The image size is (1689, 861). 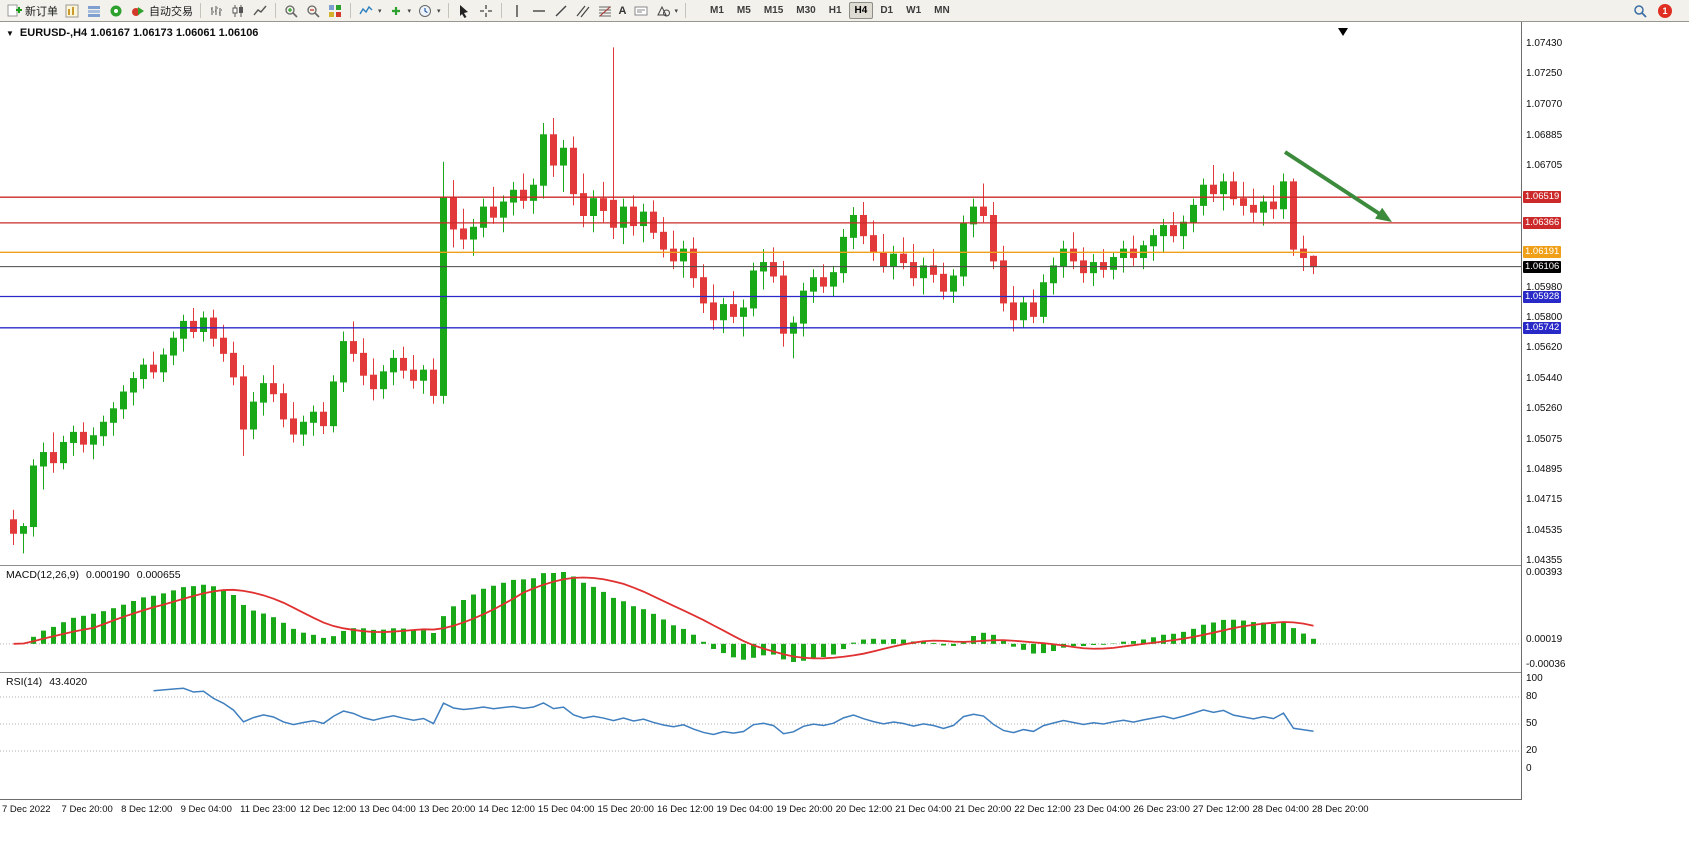 I want to click on macd-panel-canvas, so click(x=760, y=619).